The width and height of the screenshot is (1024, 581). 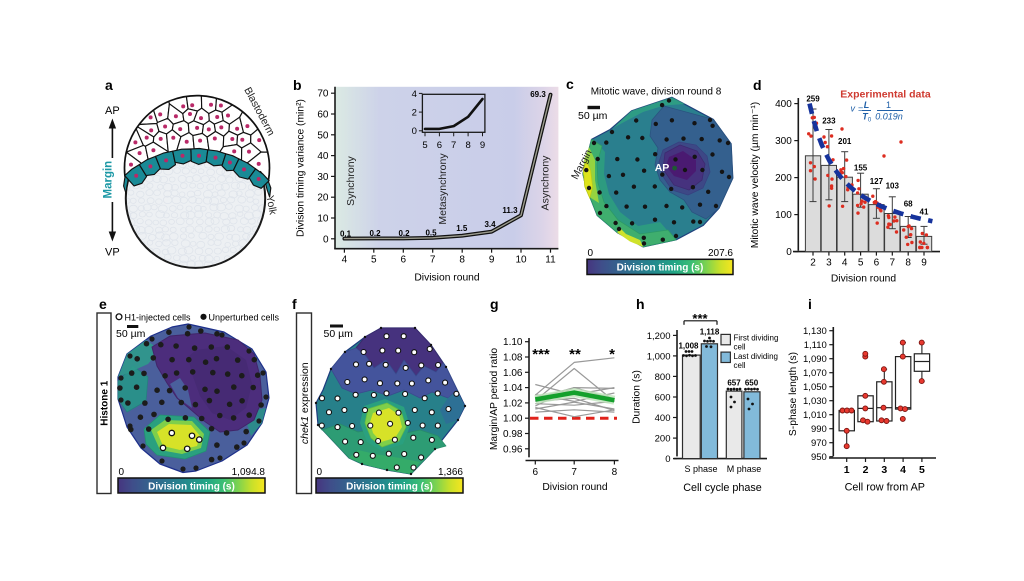 I want to click on svg-text: Unperturbed cells, so click(x=244, y=317).